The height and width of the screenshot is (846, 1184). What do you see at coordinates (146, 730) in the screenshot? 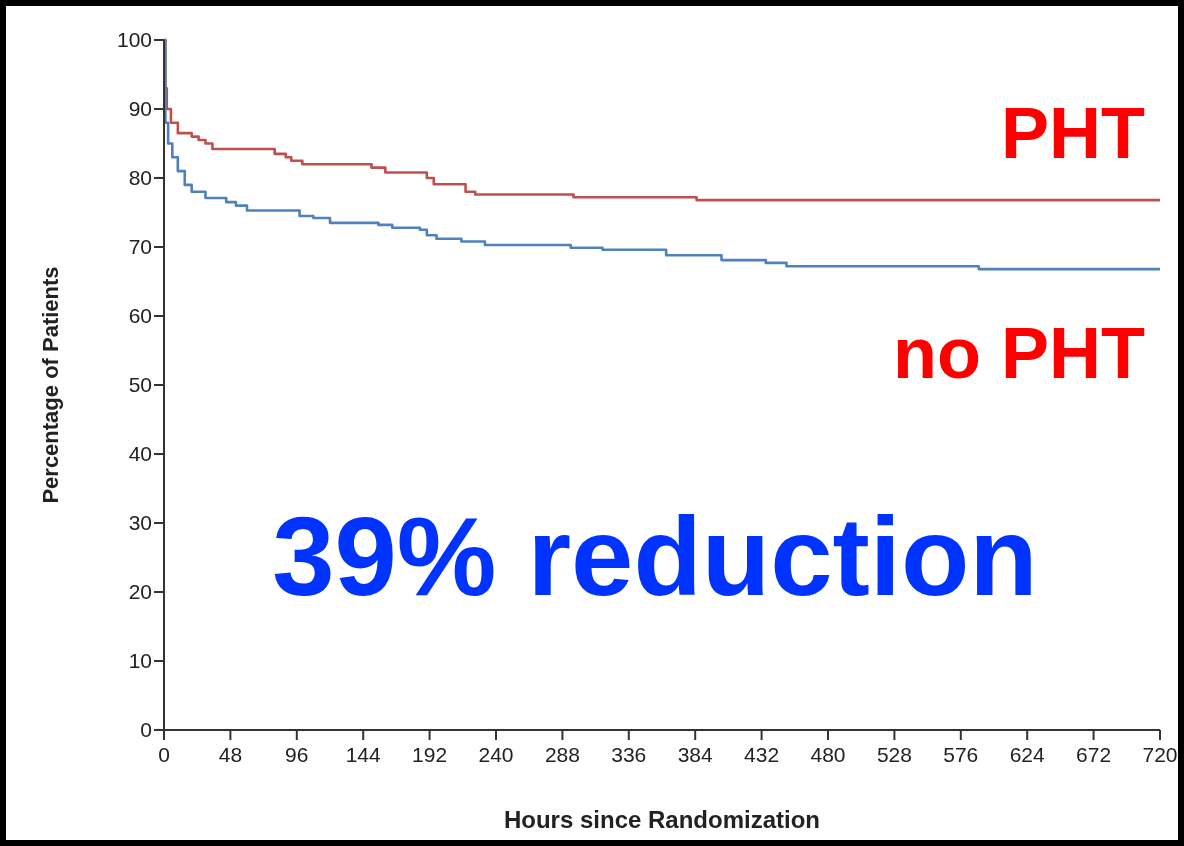
I see `y-tick-label: 0` at bounding box center [146, 730].